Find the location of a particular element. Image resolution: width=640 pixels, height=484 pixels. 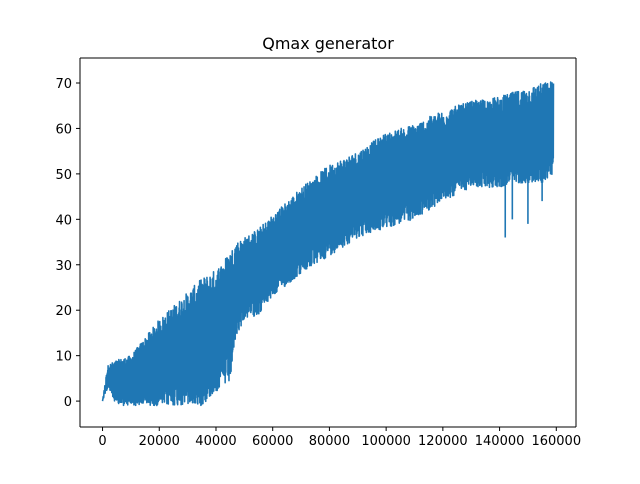

x-tick-label: 140000 is located at coordinates (500, 441).